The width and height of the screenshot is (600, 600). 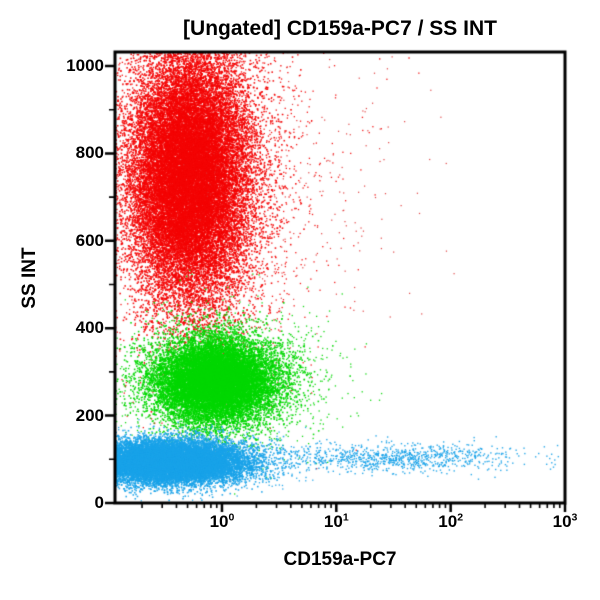 What do you see at coordinates (89, 415) in the screenshot?
I see `y-tick-label-200: 200` at bounding box center [89, 415].